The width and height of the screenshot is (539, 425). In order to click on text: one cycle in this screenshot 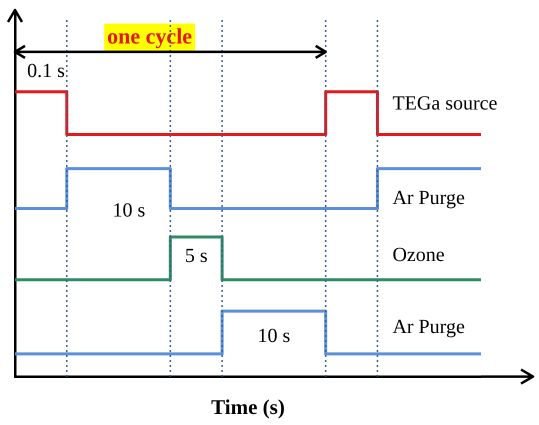, I will do `click(149, 35)`.